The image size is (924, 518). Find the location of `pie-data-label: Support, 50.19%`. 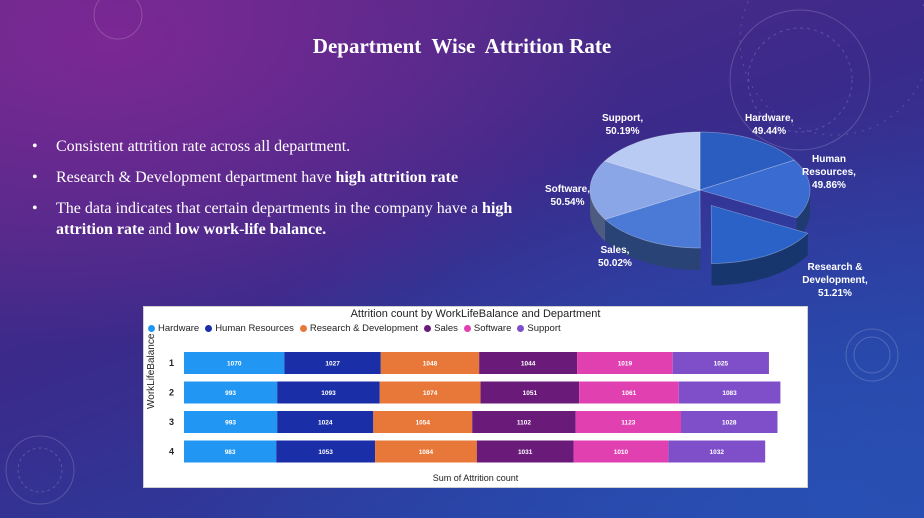

pie-data-label: Support, 50.19% is located at coordinates (622, 125).